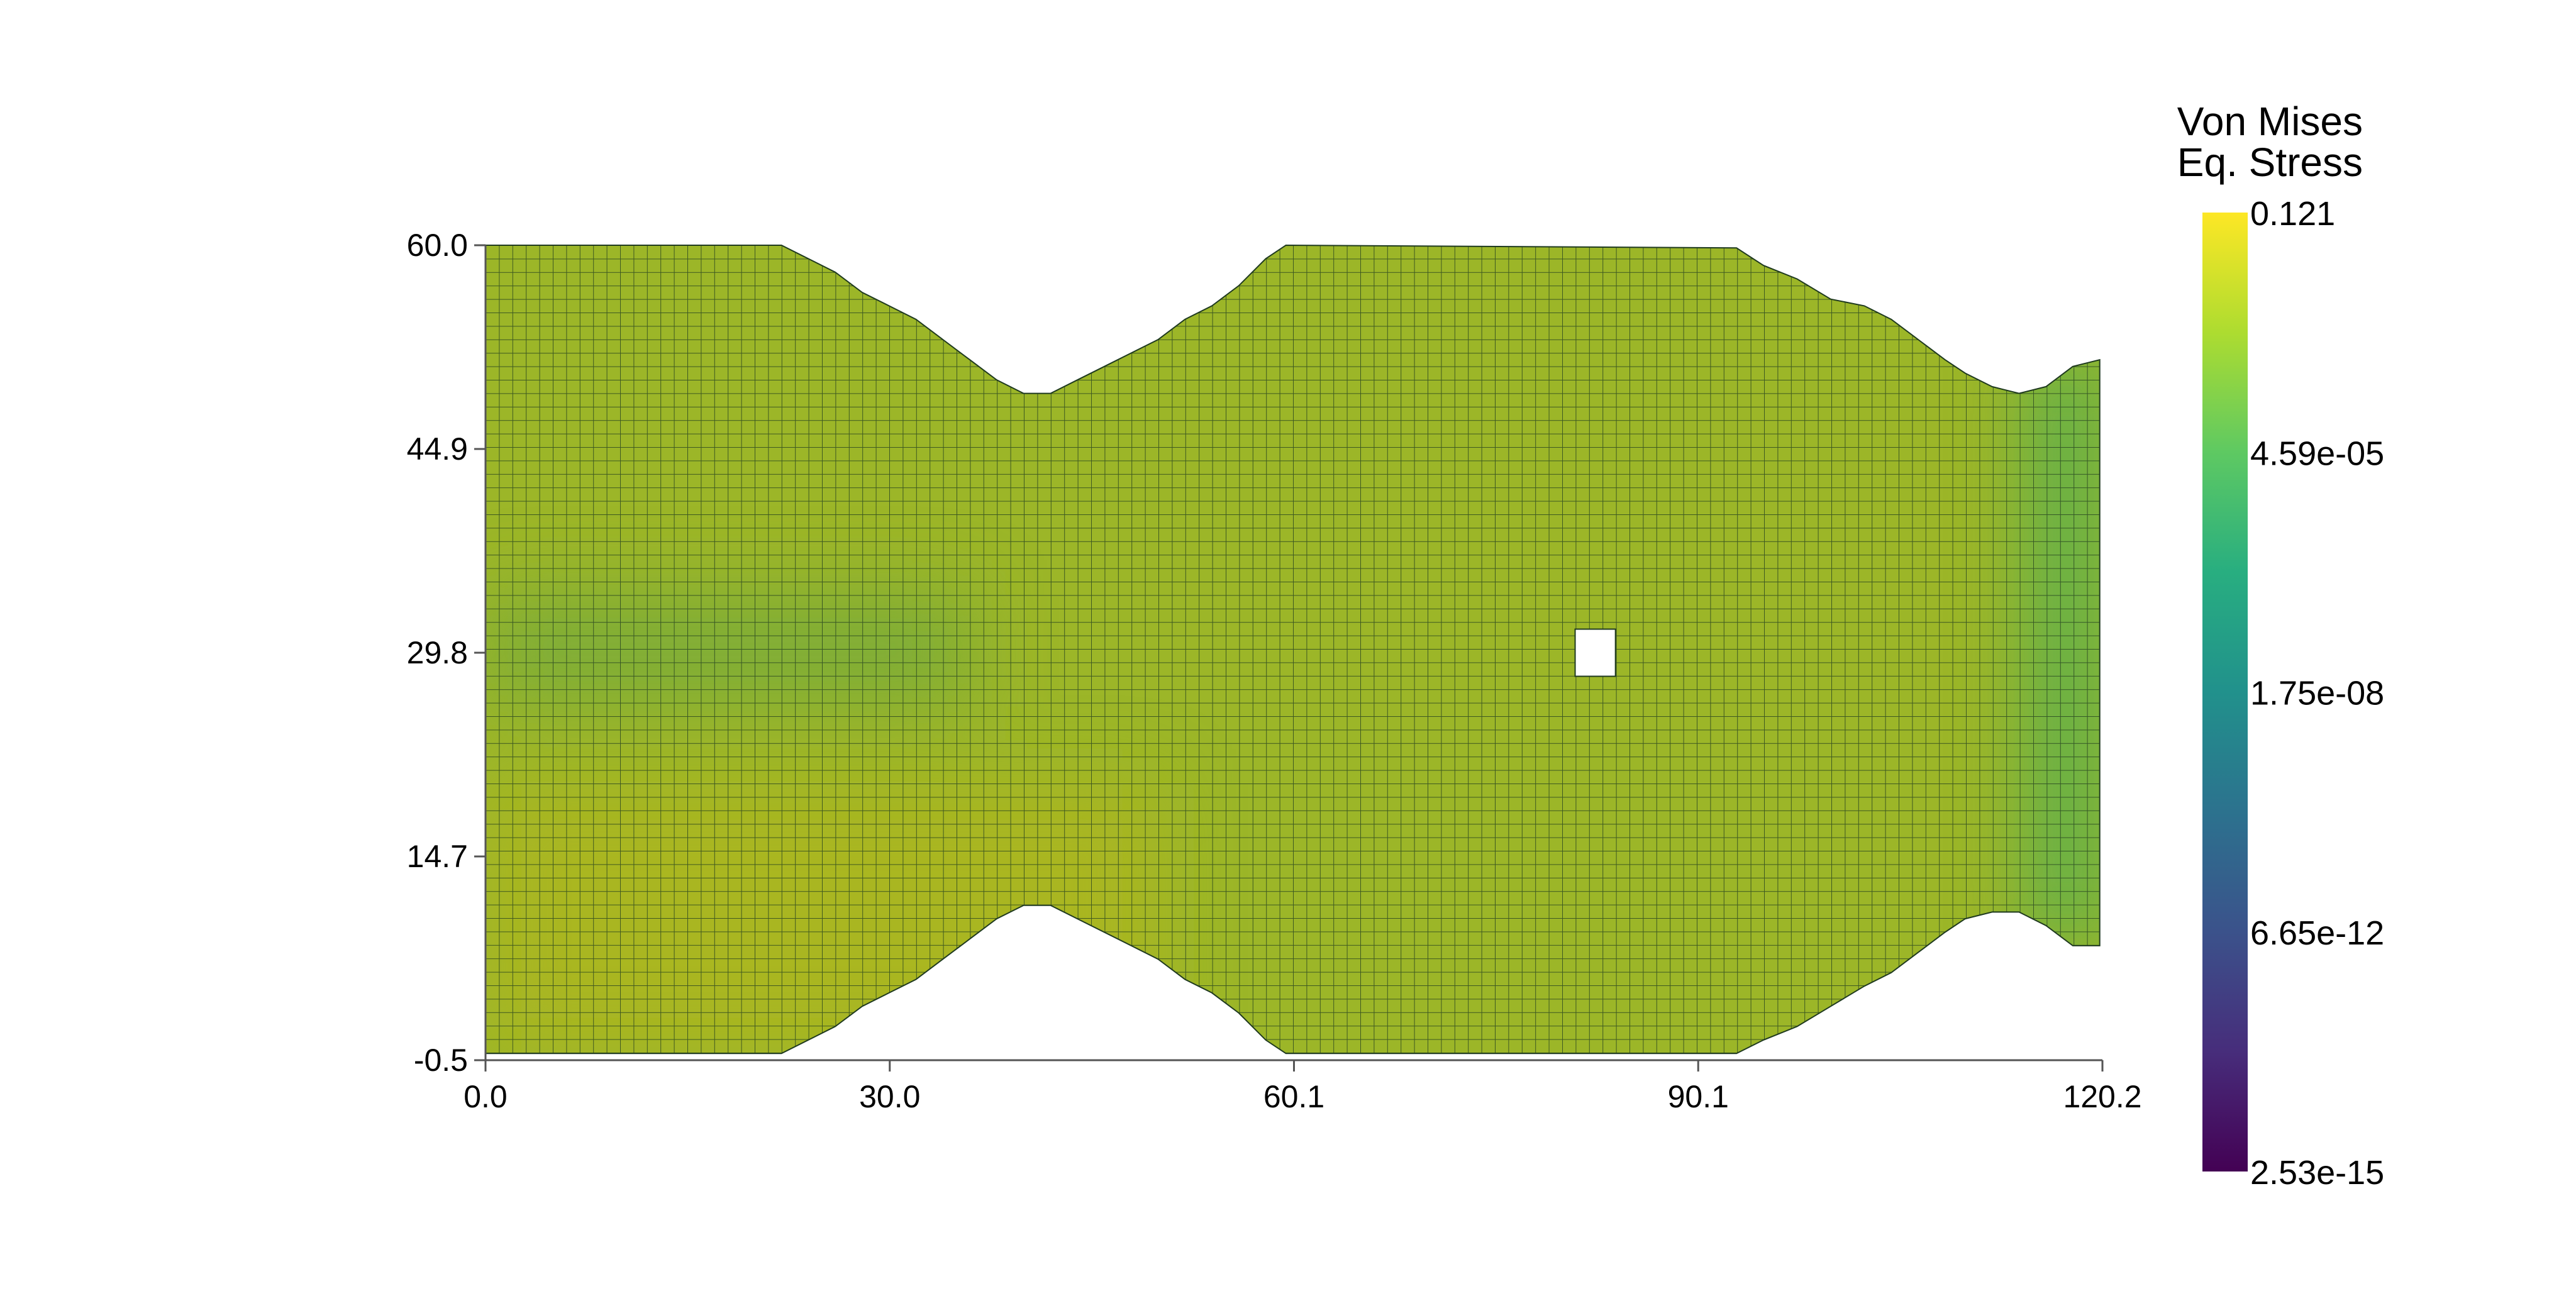 This screenshot has width=2576, height=1296. I want to click on colorbar-title-line1: Von Mises, so click(2270, 121).